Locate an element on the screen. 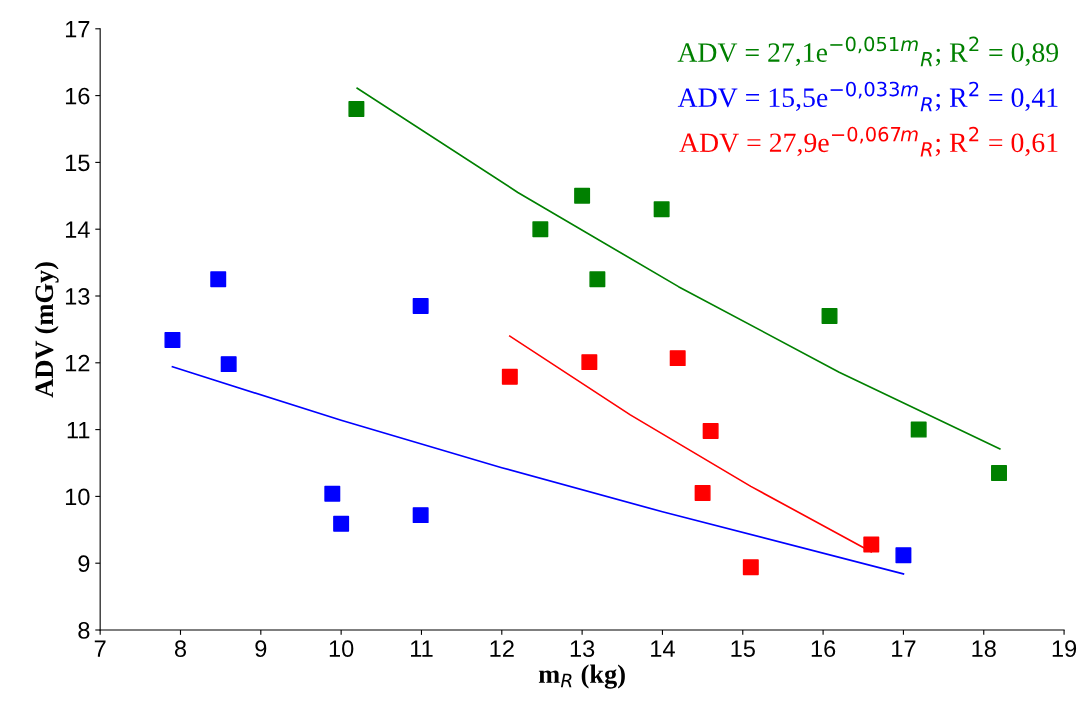 This screenshot has height=720, width=1077. x-tick-label: 10 is located at coordinates (341, 649).